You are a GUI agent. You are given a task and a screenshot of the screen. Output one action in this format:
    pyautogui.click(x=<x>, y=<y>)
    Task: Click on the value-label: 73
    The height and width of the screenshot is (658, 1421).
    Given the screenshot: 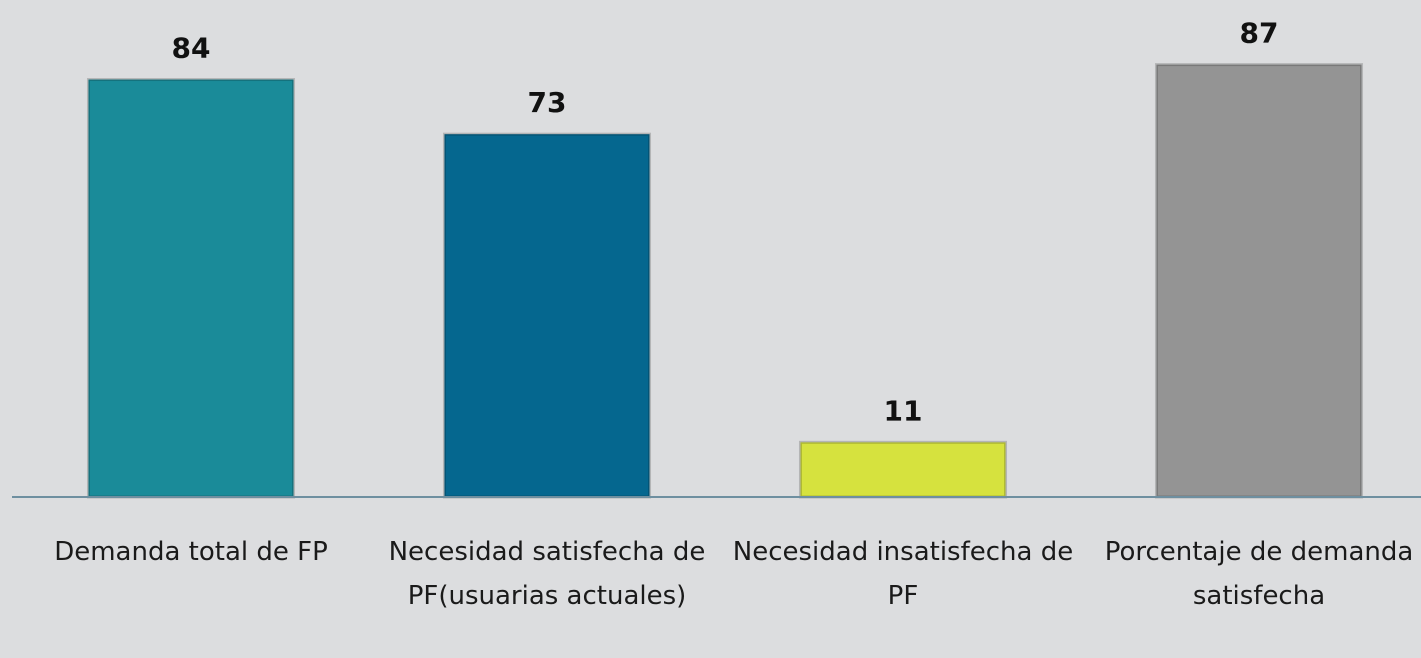 What is the action you would take?
    pyautogui.click(x=547, y=102)
    